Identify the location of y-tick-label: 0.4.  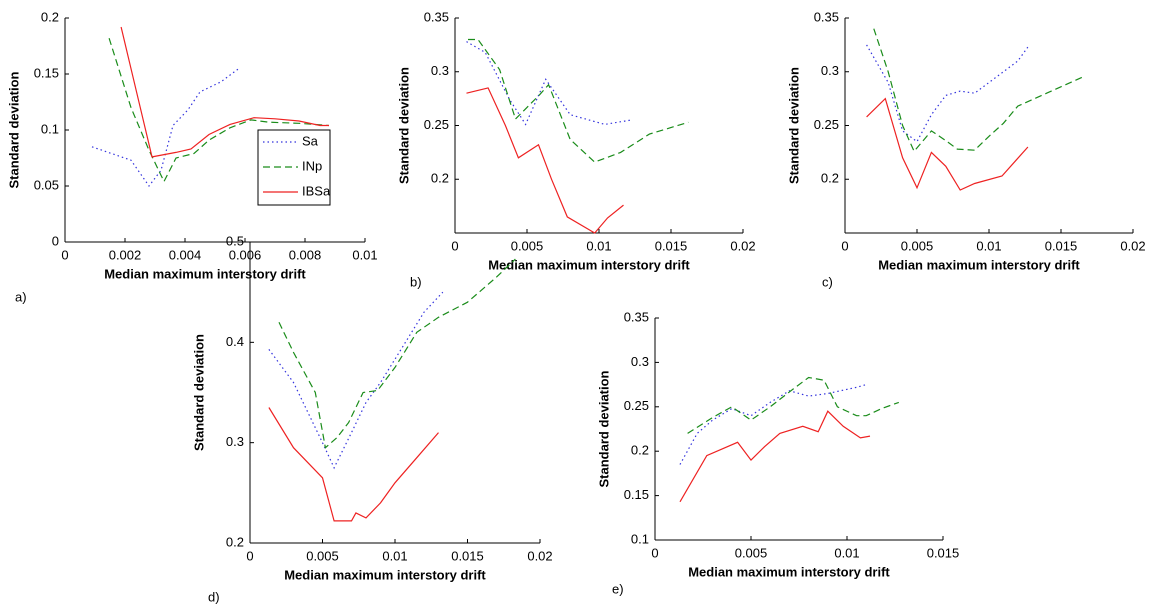
(235, 341).